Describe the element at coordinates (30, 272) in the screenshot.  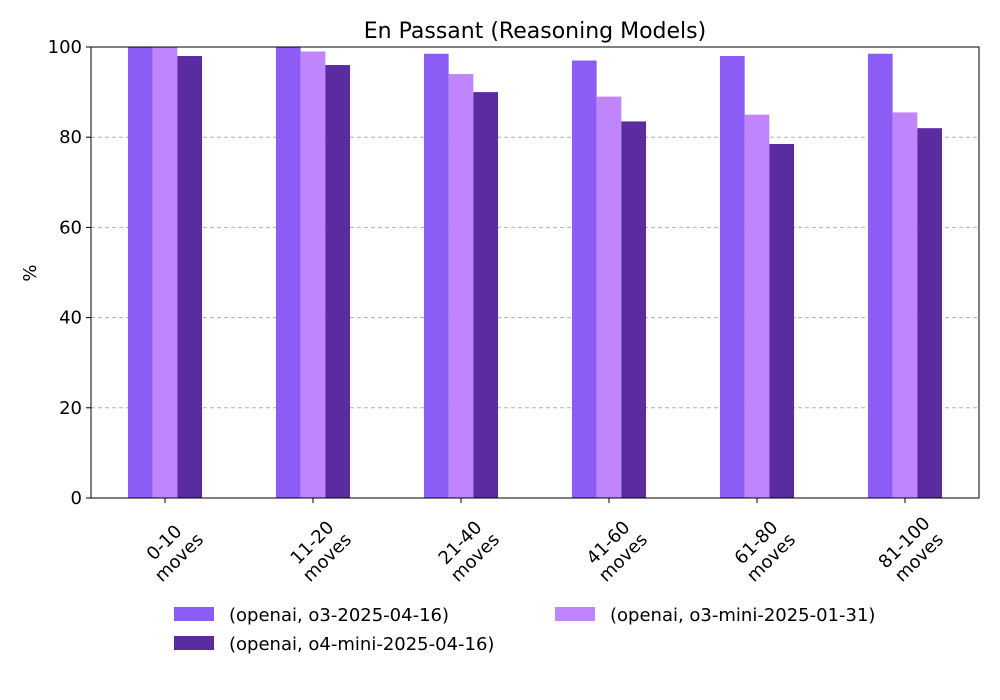
I see `y-axis-label: %` at that location.